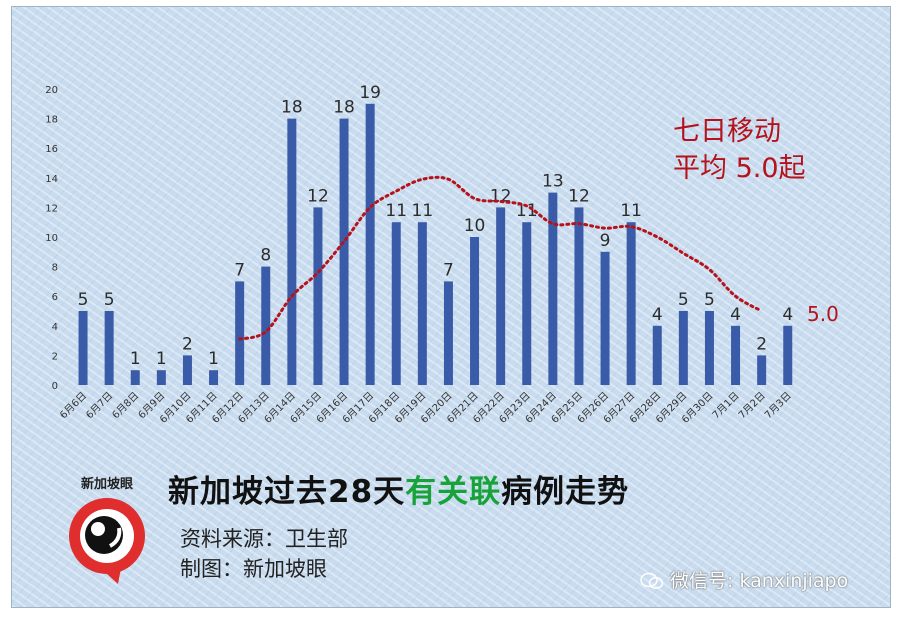 The width and height of the screenshot is (903, 621). I want to click on wechat-watermark: 微信号: kanxinjiapo, so click(744, 579).